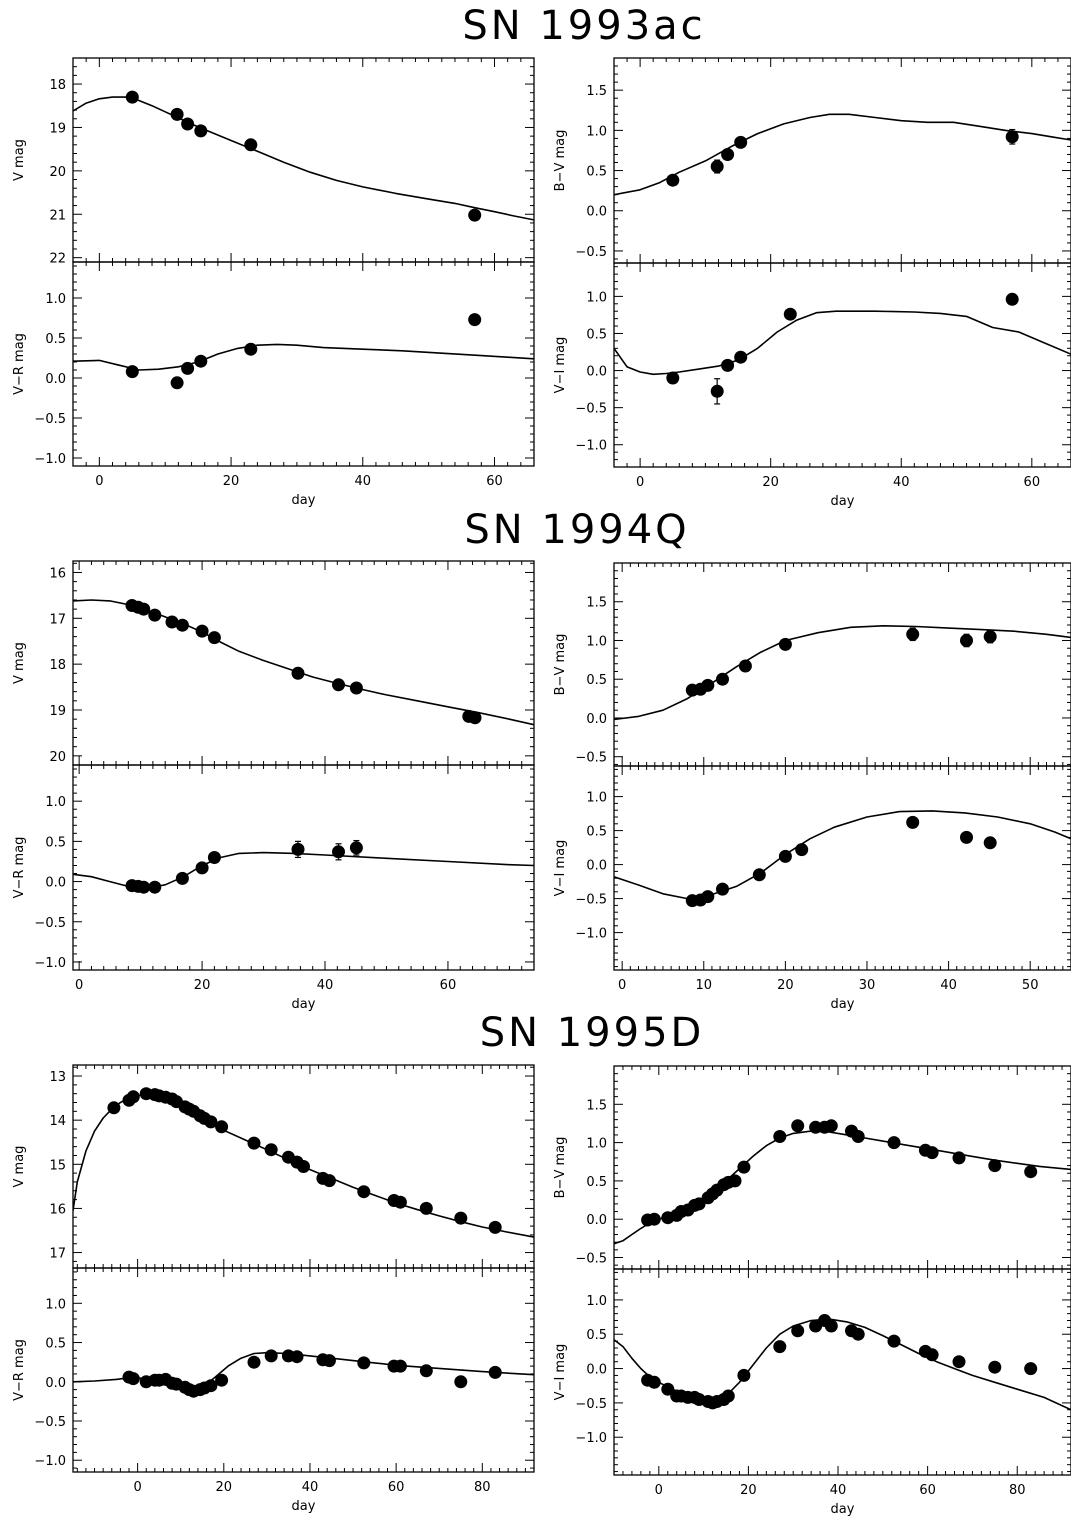 Image resolution: width=1071 pixels, height=1525 pixels. I want to click on panel-sn-1995d-b-v: −0.5 0.0 0.5 1.0 1.5 B−V mag, so click(812, 1167).